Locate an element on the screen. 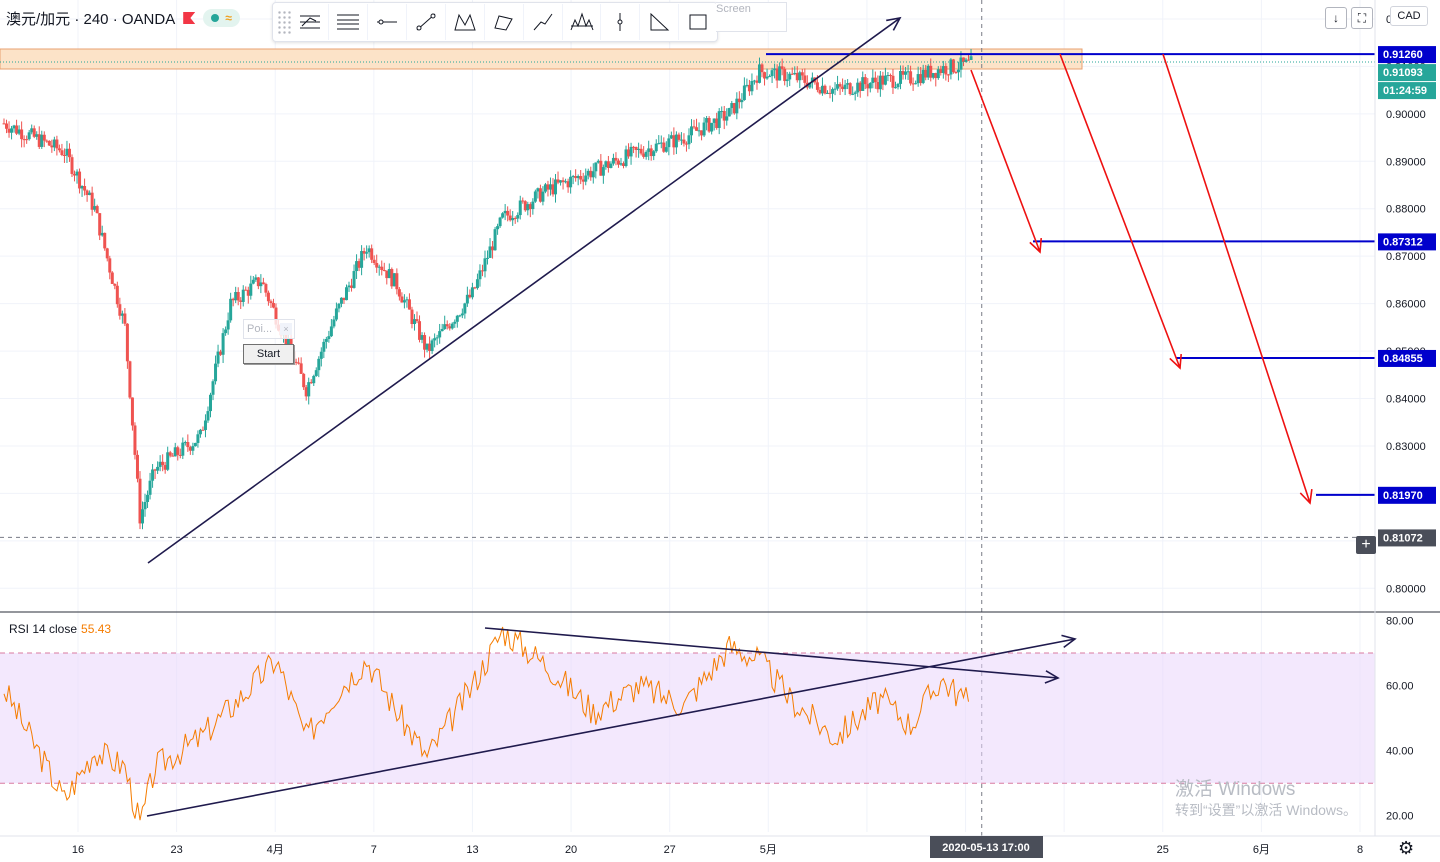 The image size is (1440, 862). x-tick-label: 5月 is located at coordinates (768, 850).